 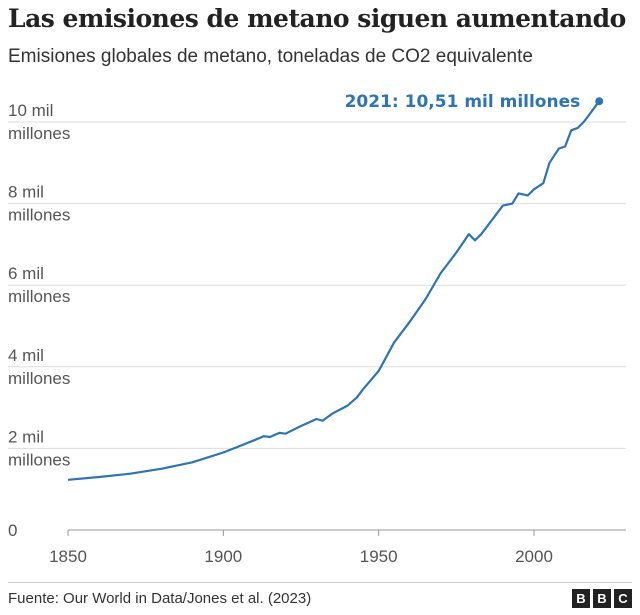 What do you see at coordinates (30, 110) in the screenshot?
I see `y-tick-label: 10 mil` at bounding box center [30, 110].